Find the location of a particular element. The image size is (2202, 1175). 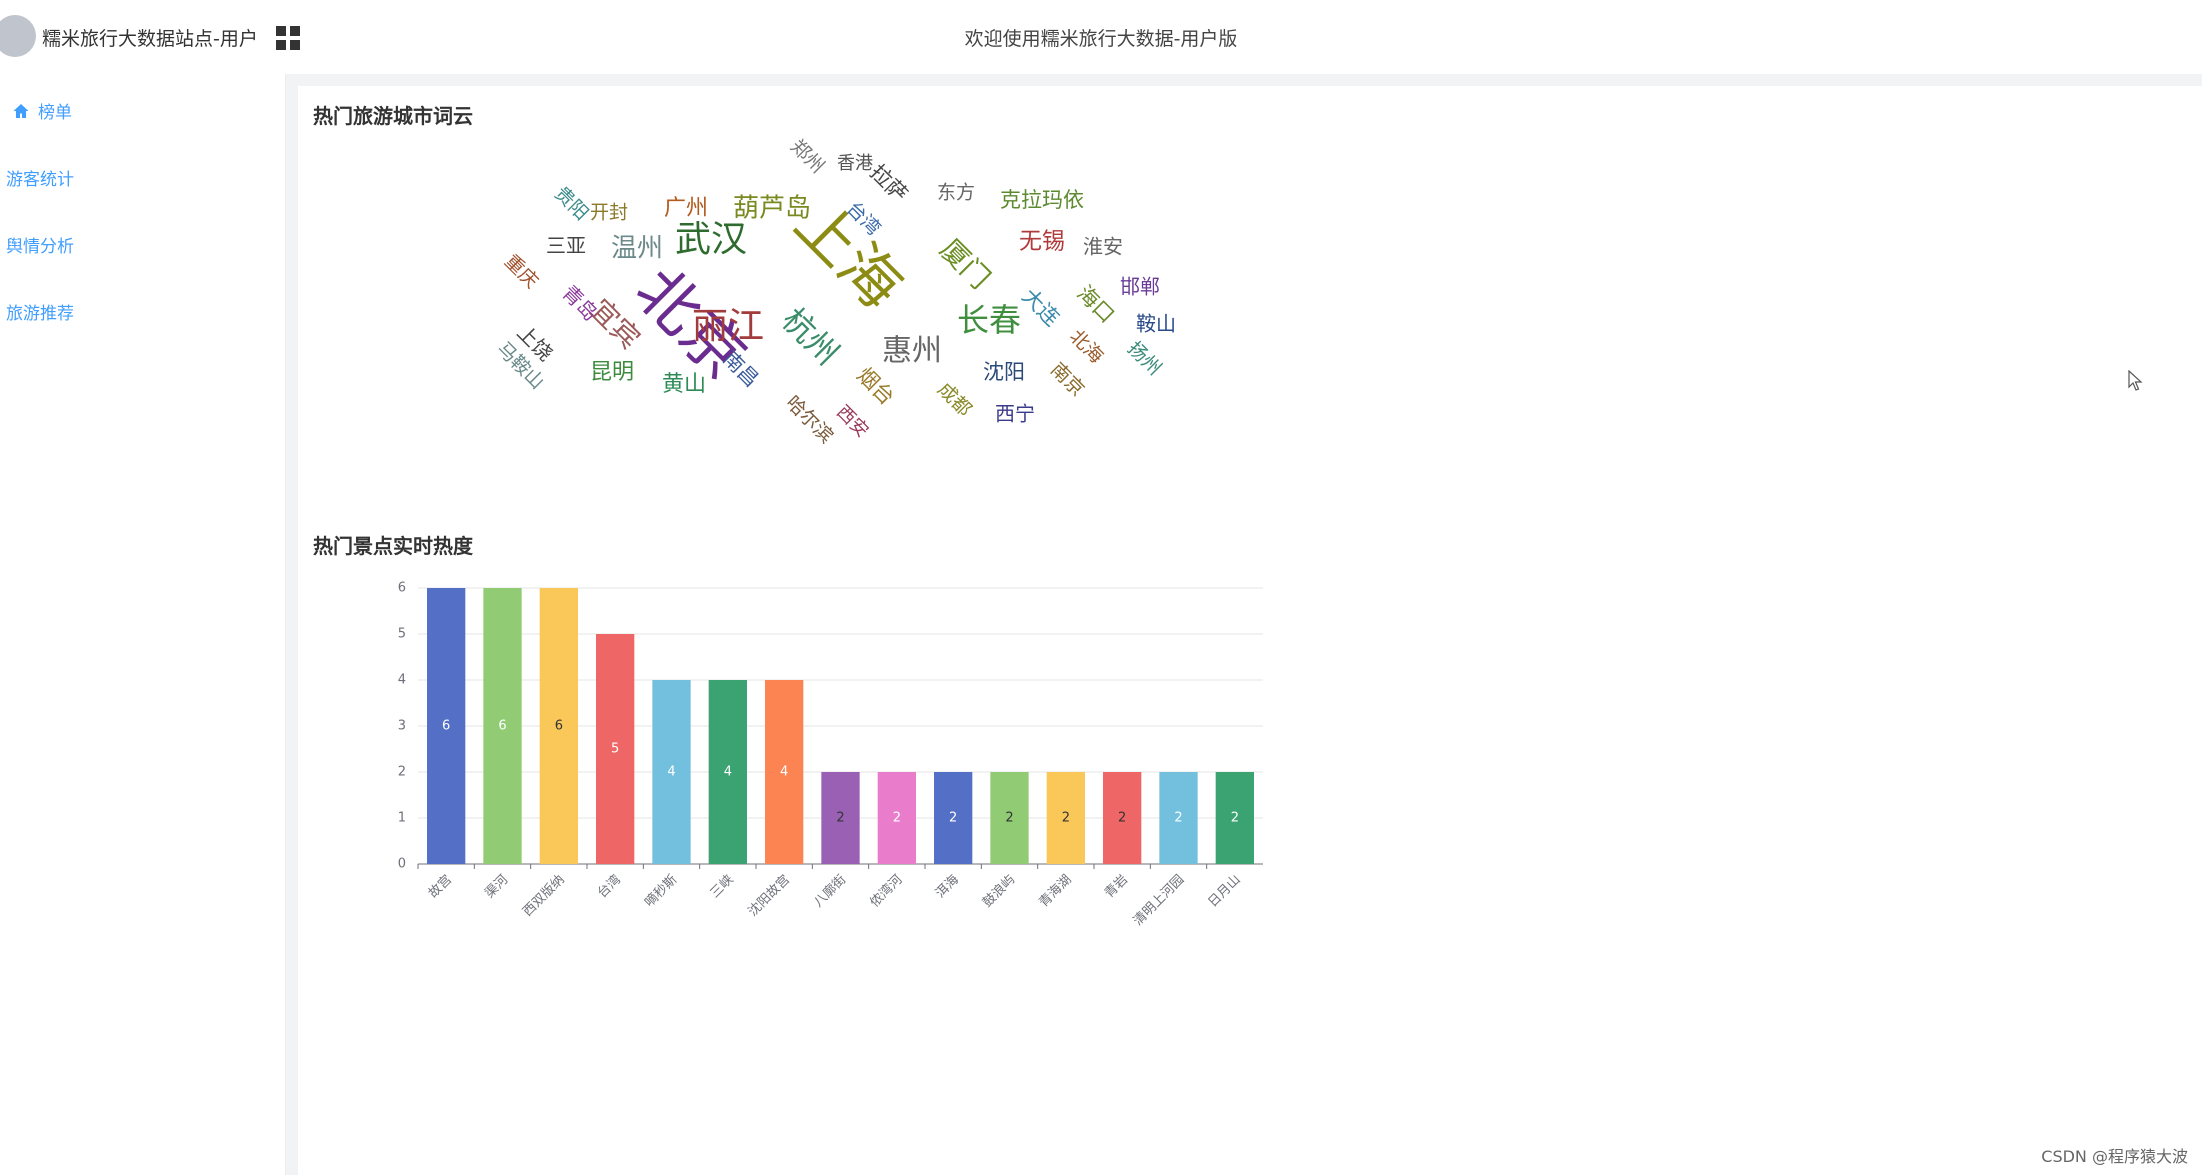

sidebar-item-ranking: 榜单 is located at coordinates (42, 110).